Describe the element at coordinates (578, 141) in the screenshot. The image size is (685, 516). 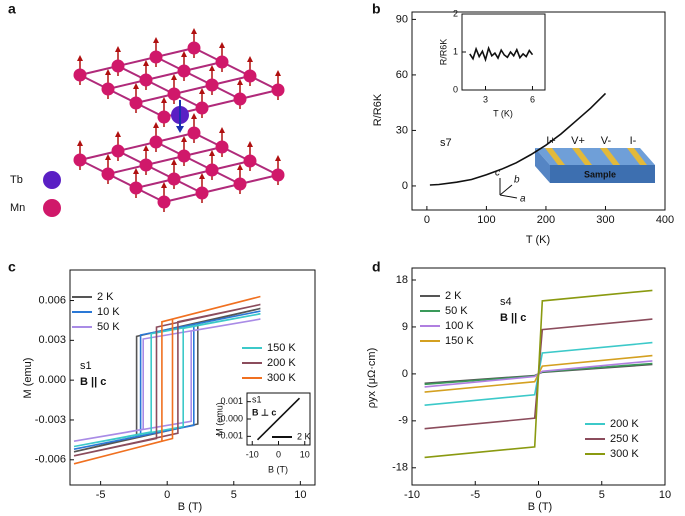
I see `contact-label: V+` at that location.